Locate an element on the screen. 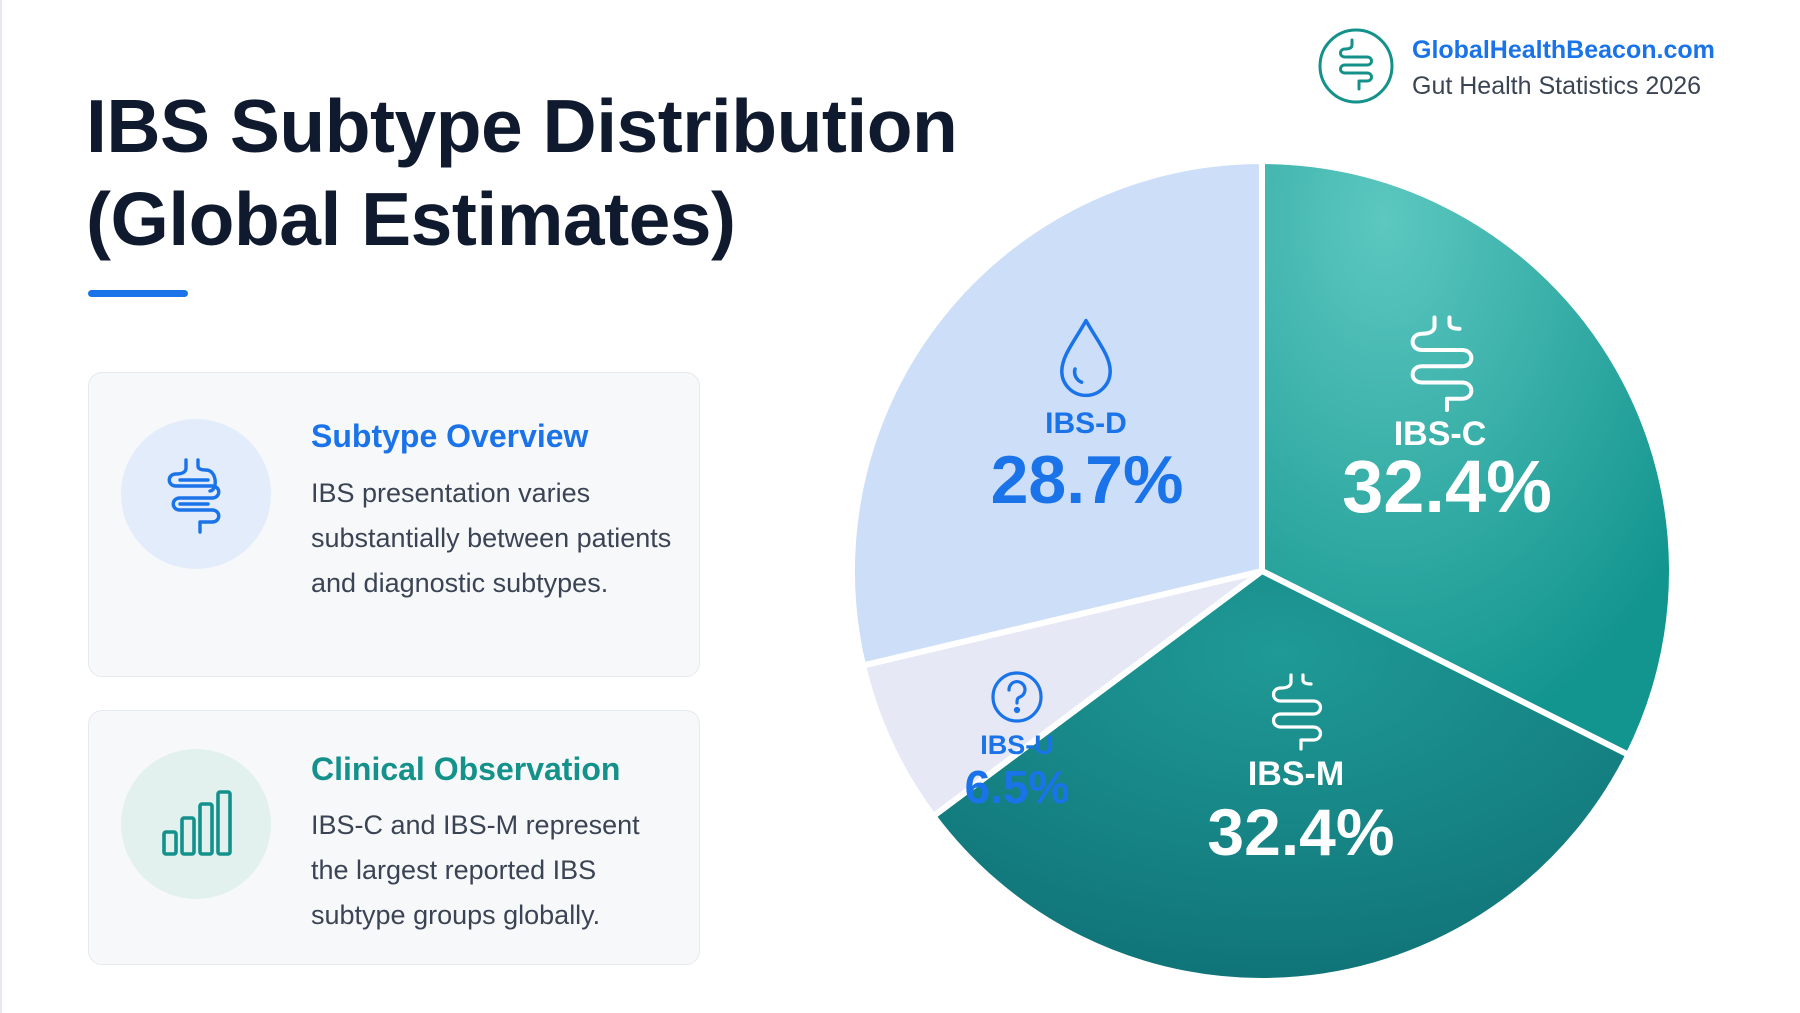 The image size is (1800, 1013). pie-slice-ibs-d is located at coordinates (1057, 413).